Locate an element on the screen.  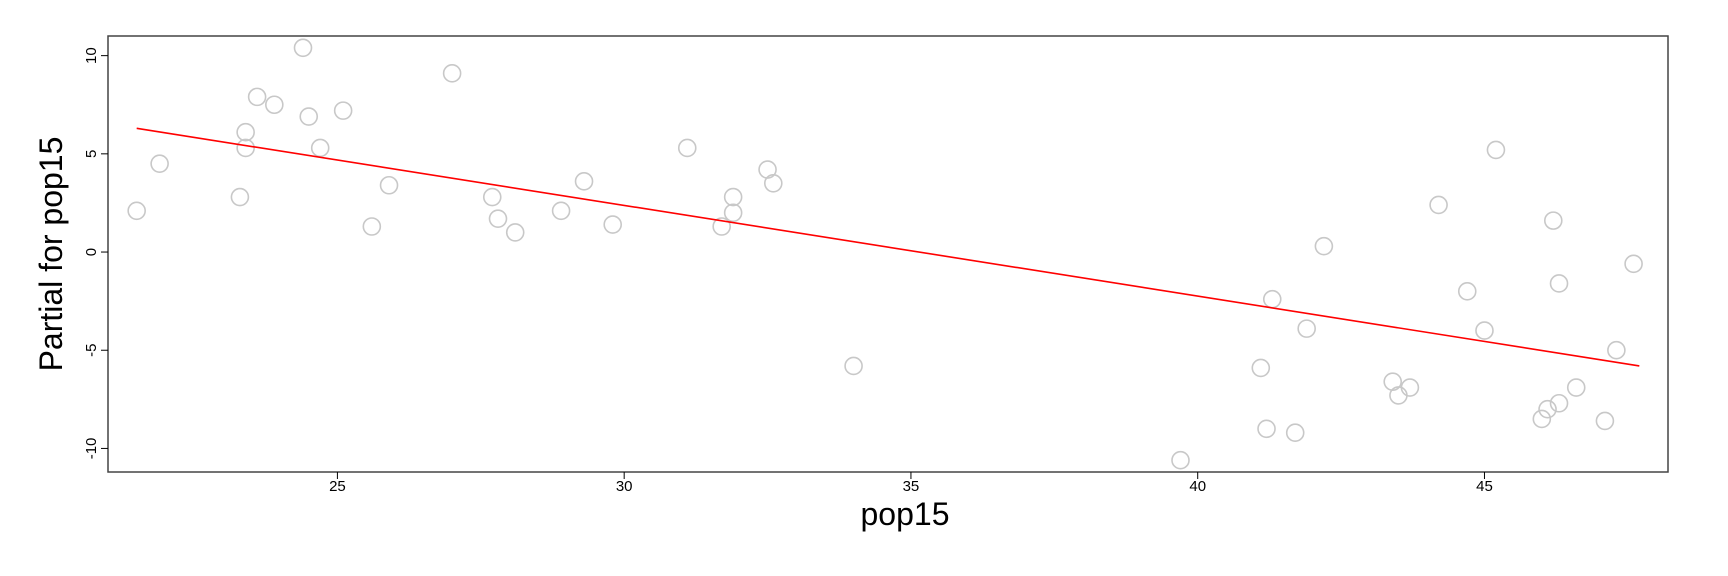
y-tick-label: 0 is located at coordinates (91, 252).